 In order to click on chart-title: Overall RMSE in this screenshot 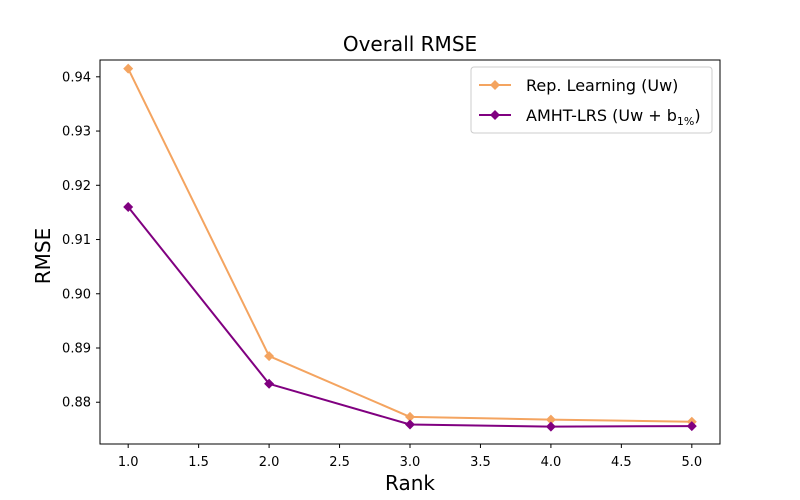, I will do `click(410, 44)`.